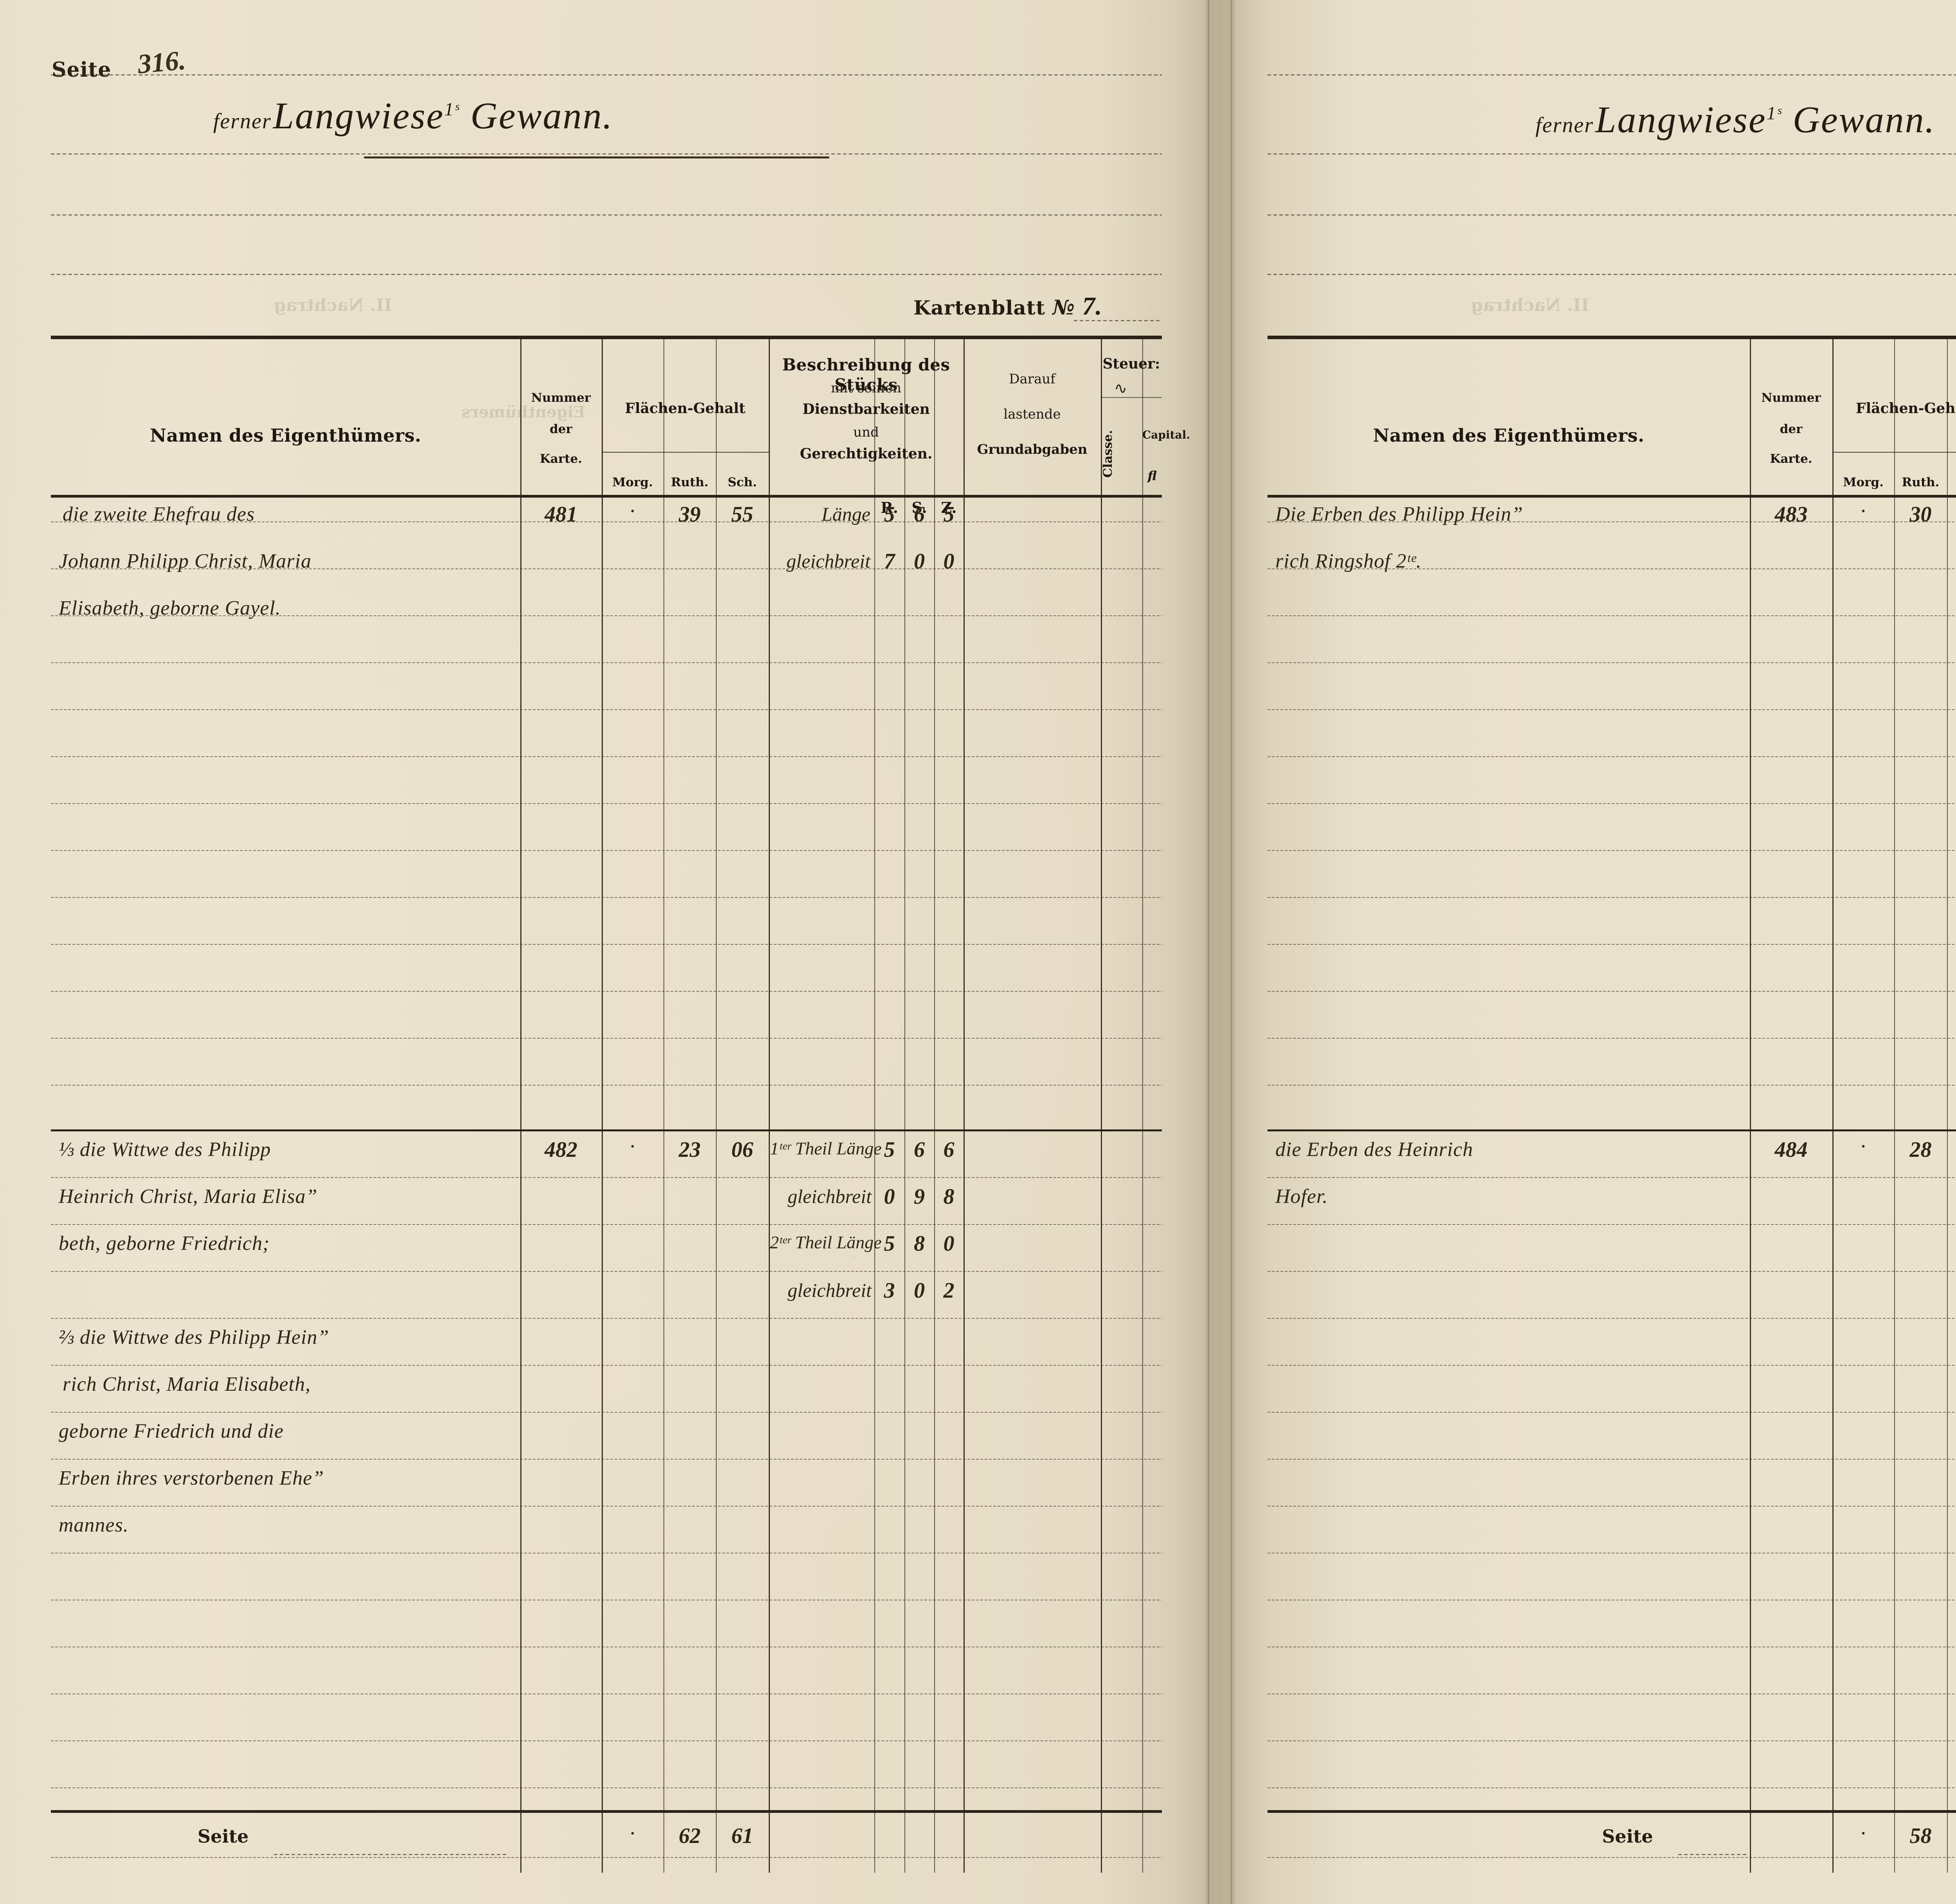 The image size is (1956, 1904). What do you see at coordinates (949, 507) in the screenshot?
I see `header-z-left: Z.` at bounding box center [949, 507].